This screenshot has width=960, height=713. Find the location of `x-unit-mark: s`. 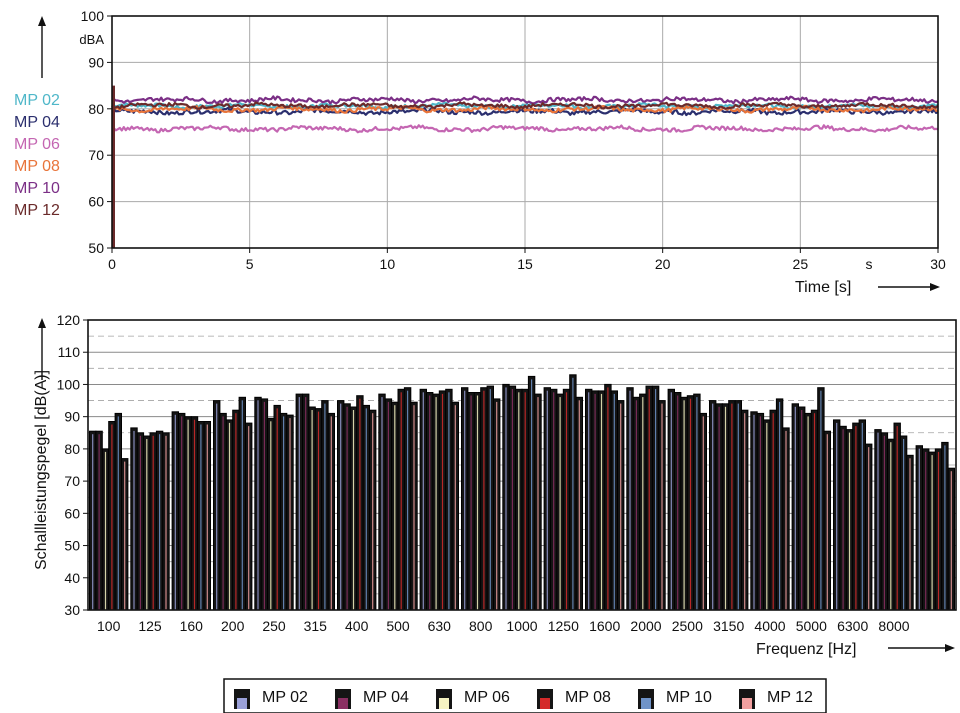

x-unit-mark: s is located at coordinates (869, 264).